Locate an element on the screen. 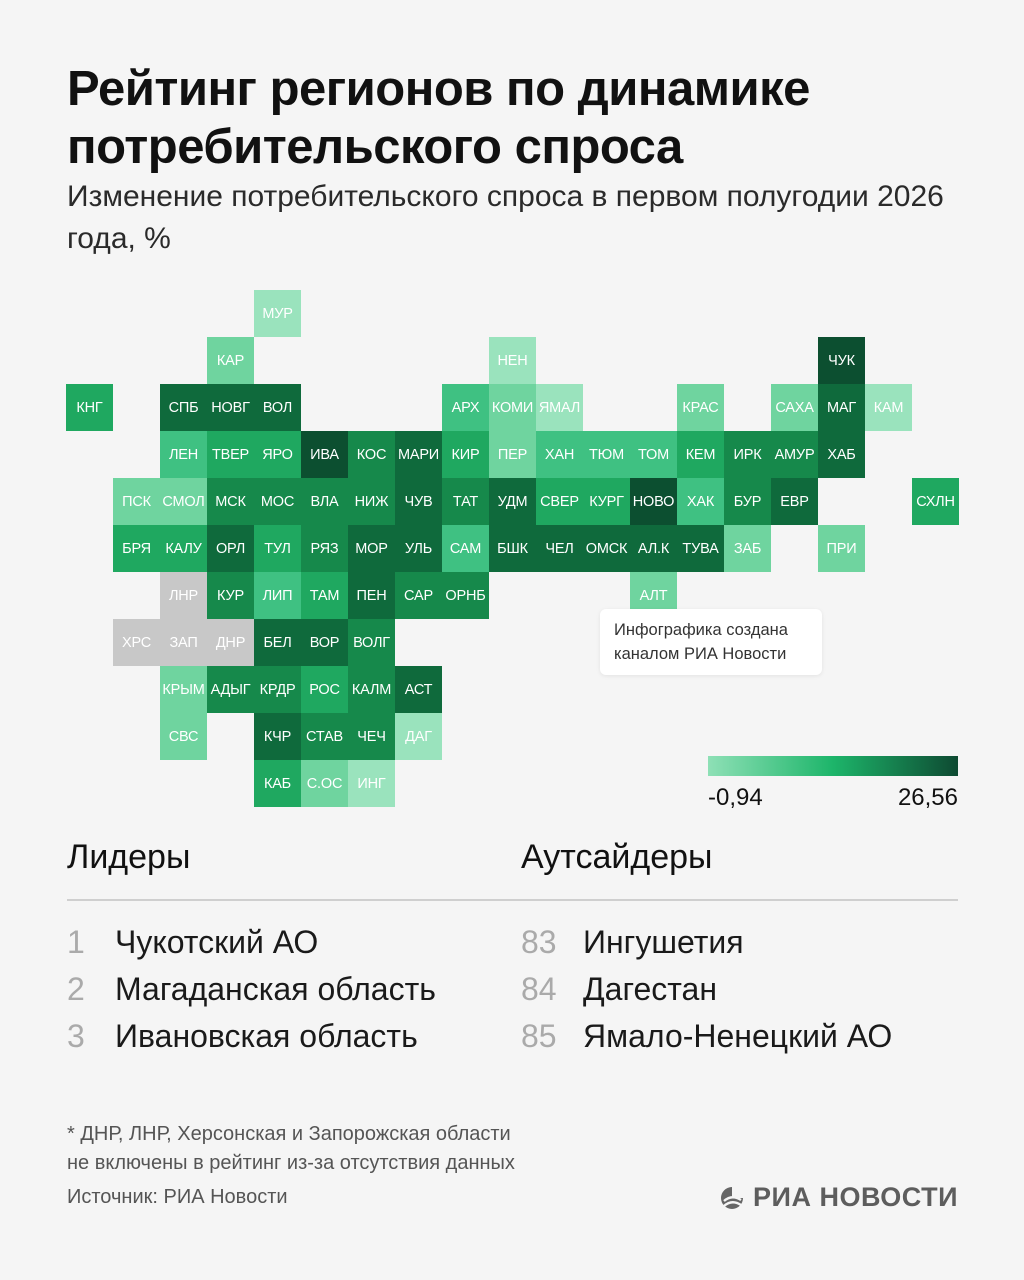 The width and height of the screenshot is (1024, 1280). region-tile: ИНГ is located at coordinates (371, 783).